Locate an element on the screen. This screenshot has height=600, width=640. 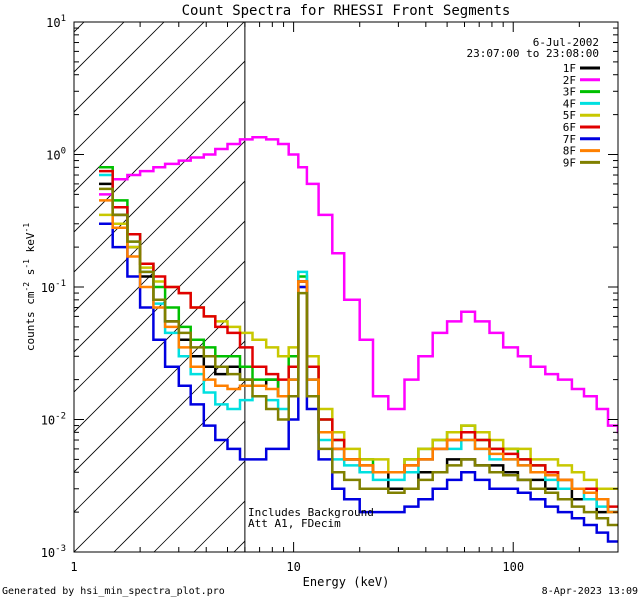
y-axis-label-mid2: keV is located at coordinates (30, 245).